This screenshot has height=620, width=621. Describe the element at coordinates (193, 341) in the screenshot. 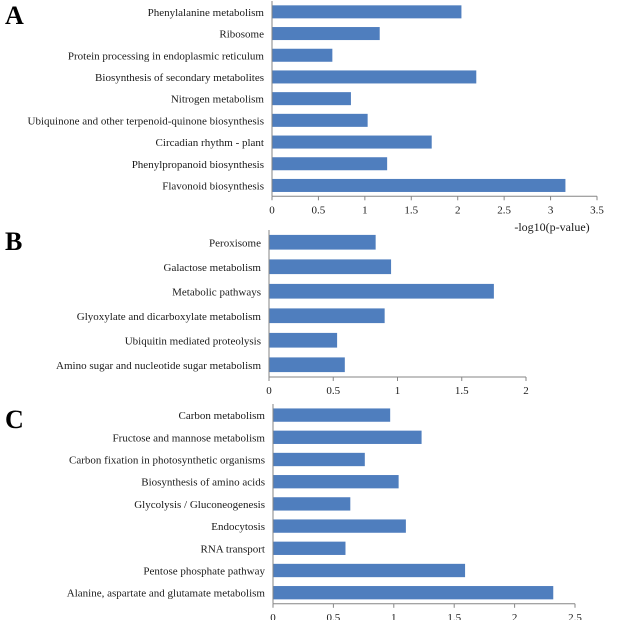

I see `chart-b-category-label: Ubiquitin mediated proteolysis` at that location.